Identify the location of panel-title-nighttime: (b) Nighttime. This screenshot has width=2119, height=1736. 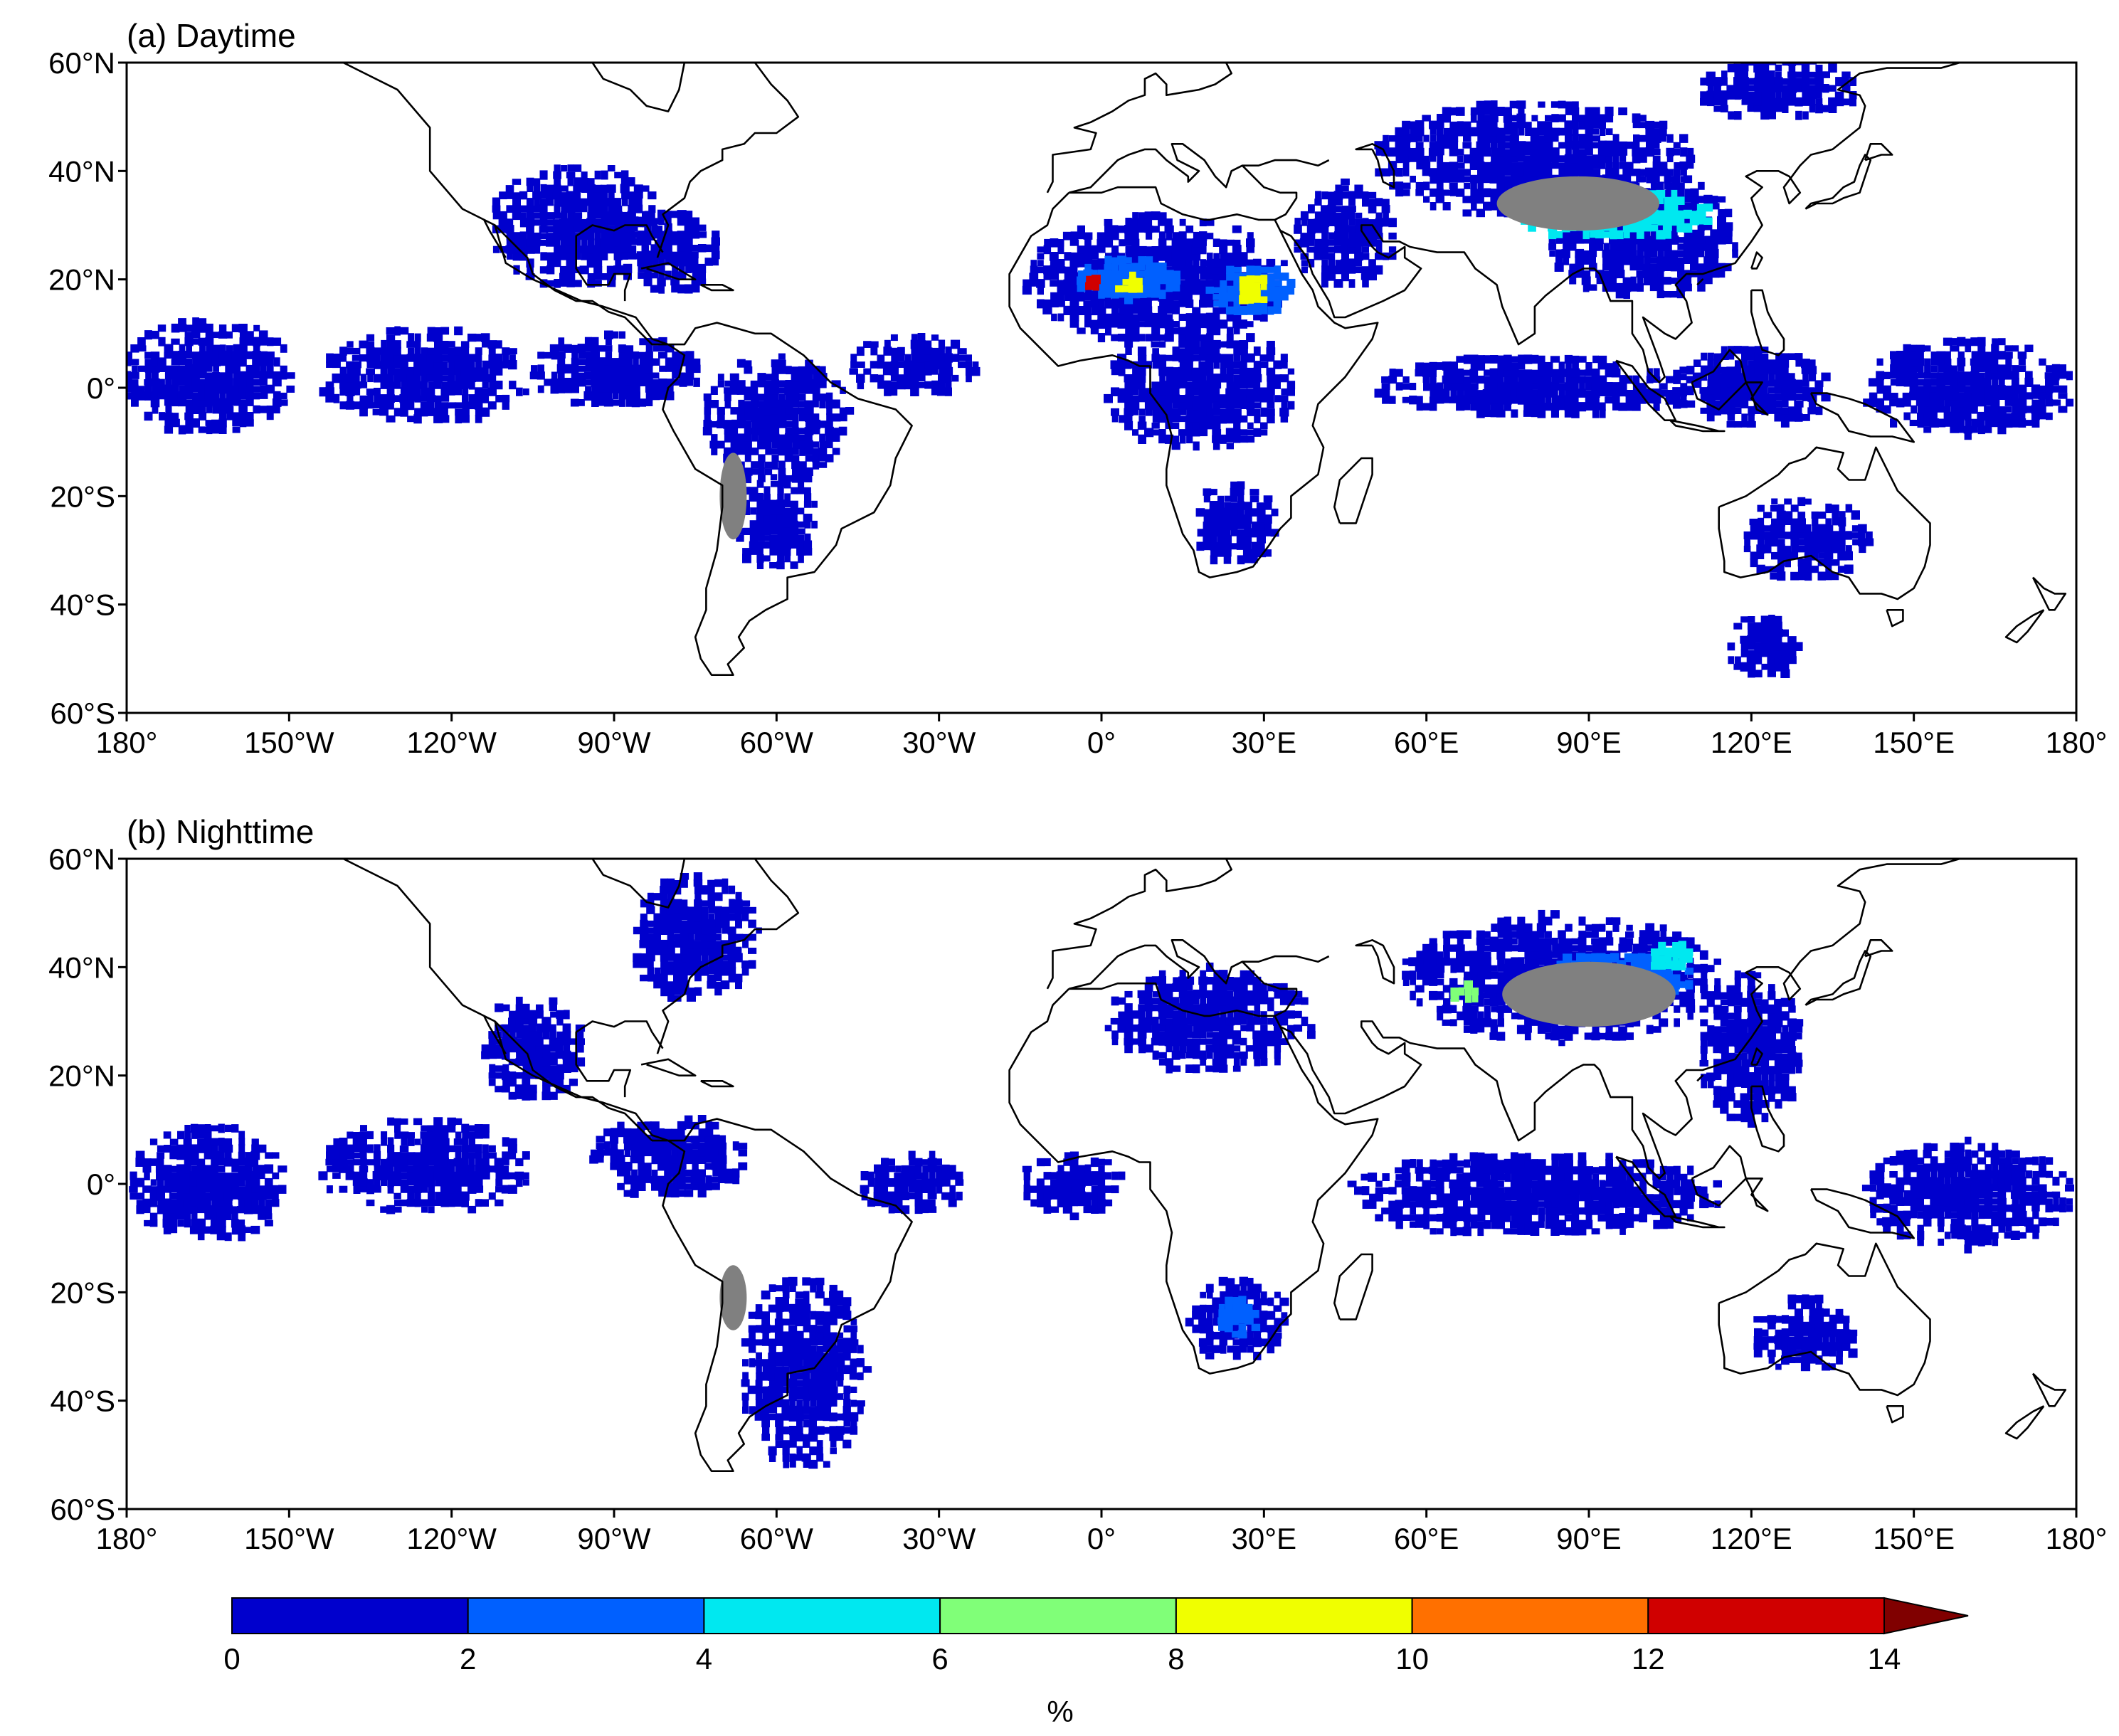
(220, 832).